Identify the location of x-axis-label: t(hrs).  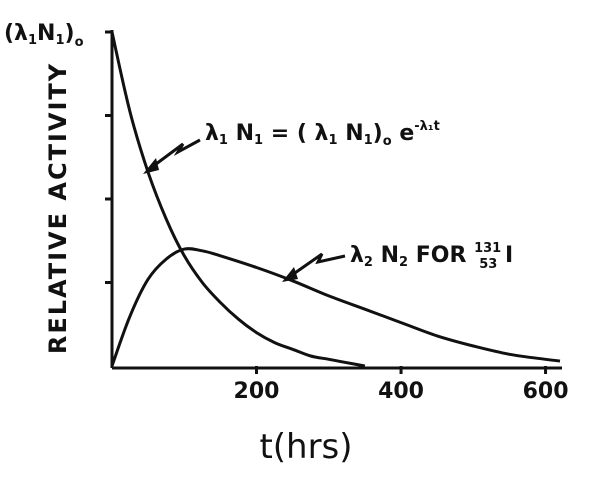
(305, 447).